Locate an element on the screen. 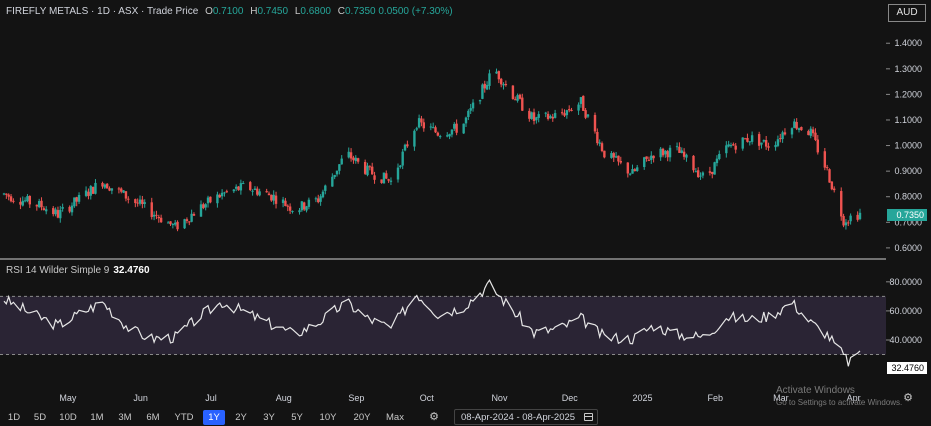  date-range-text: 08-Apr-2024 - 08-Apr-2025 is located at coordinates (518, 417).